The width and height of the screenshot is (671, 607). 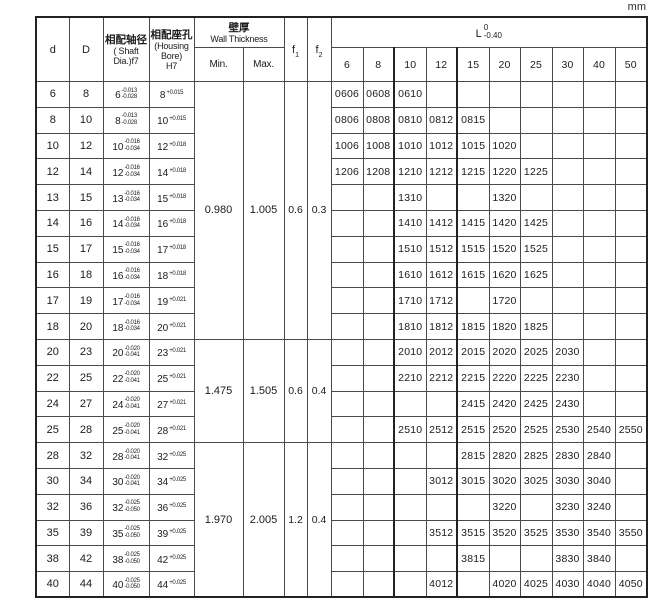 What do you see at coordinates (536, 404) in the screenshot?
I see `part-number-cell: 2425` at bounding box center [536, 404].